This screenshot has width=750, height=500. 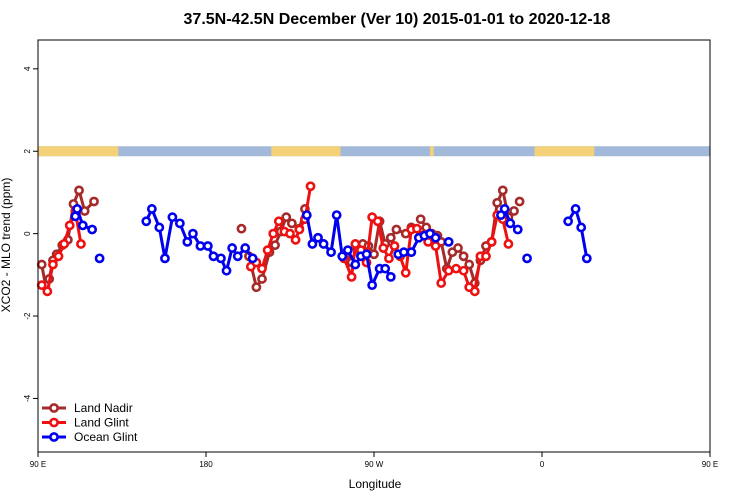 I want to click on x-tick-label: 180, so click(x=206, y=464).